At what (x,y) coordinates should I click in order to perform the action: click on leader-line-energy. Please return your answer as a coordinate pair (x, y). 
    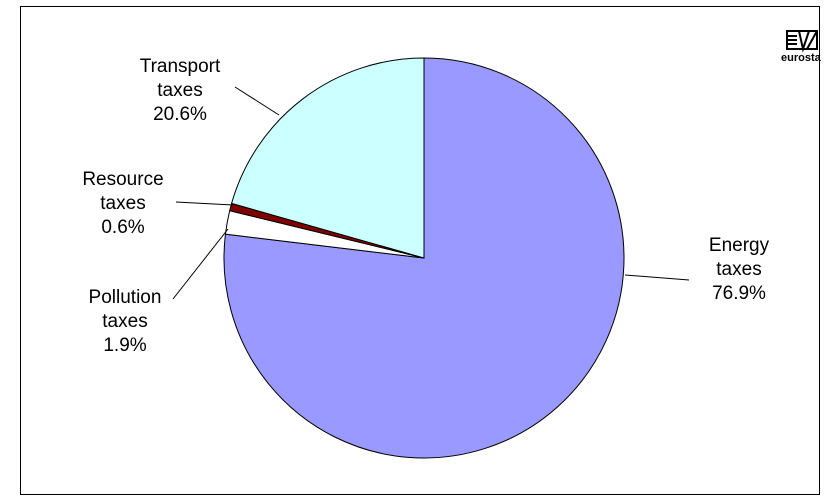
    Looking at the image, I should click on (657, 277).